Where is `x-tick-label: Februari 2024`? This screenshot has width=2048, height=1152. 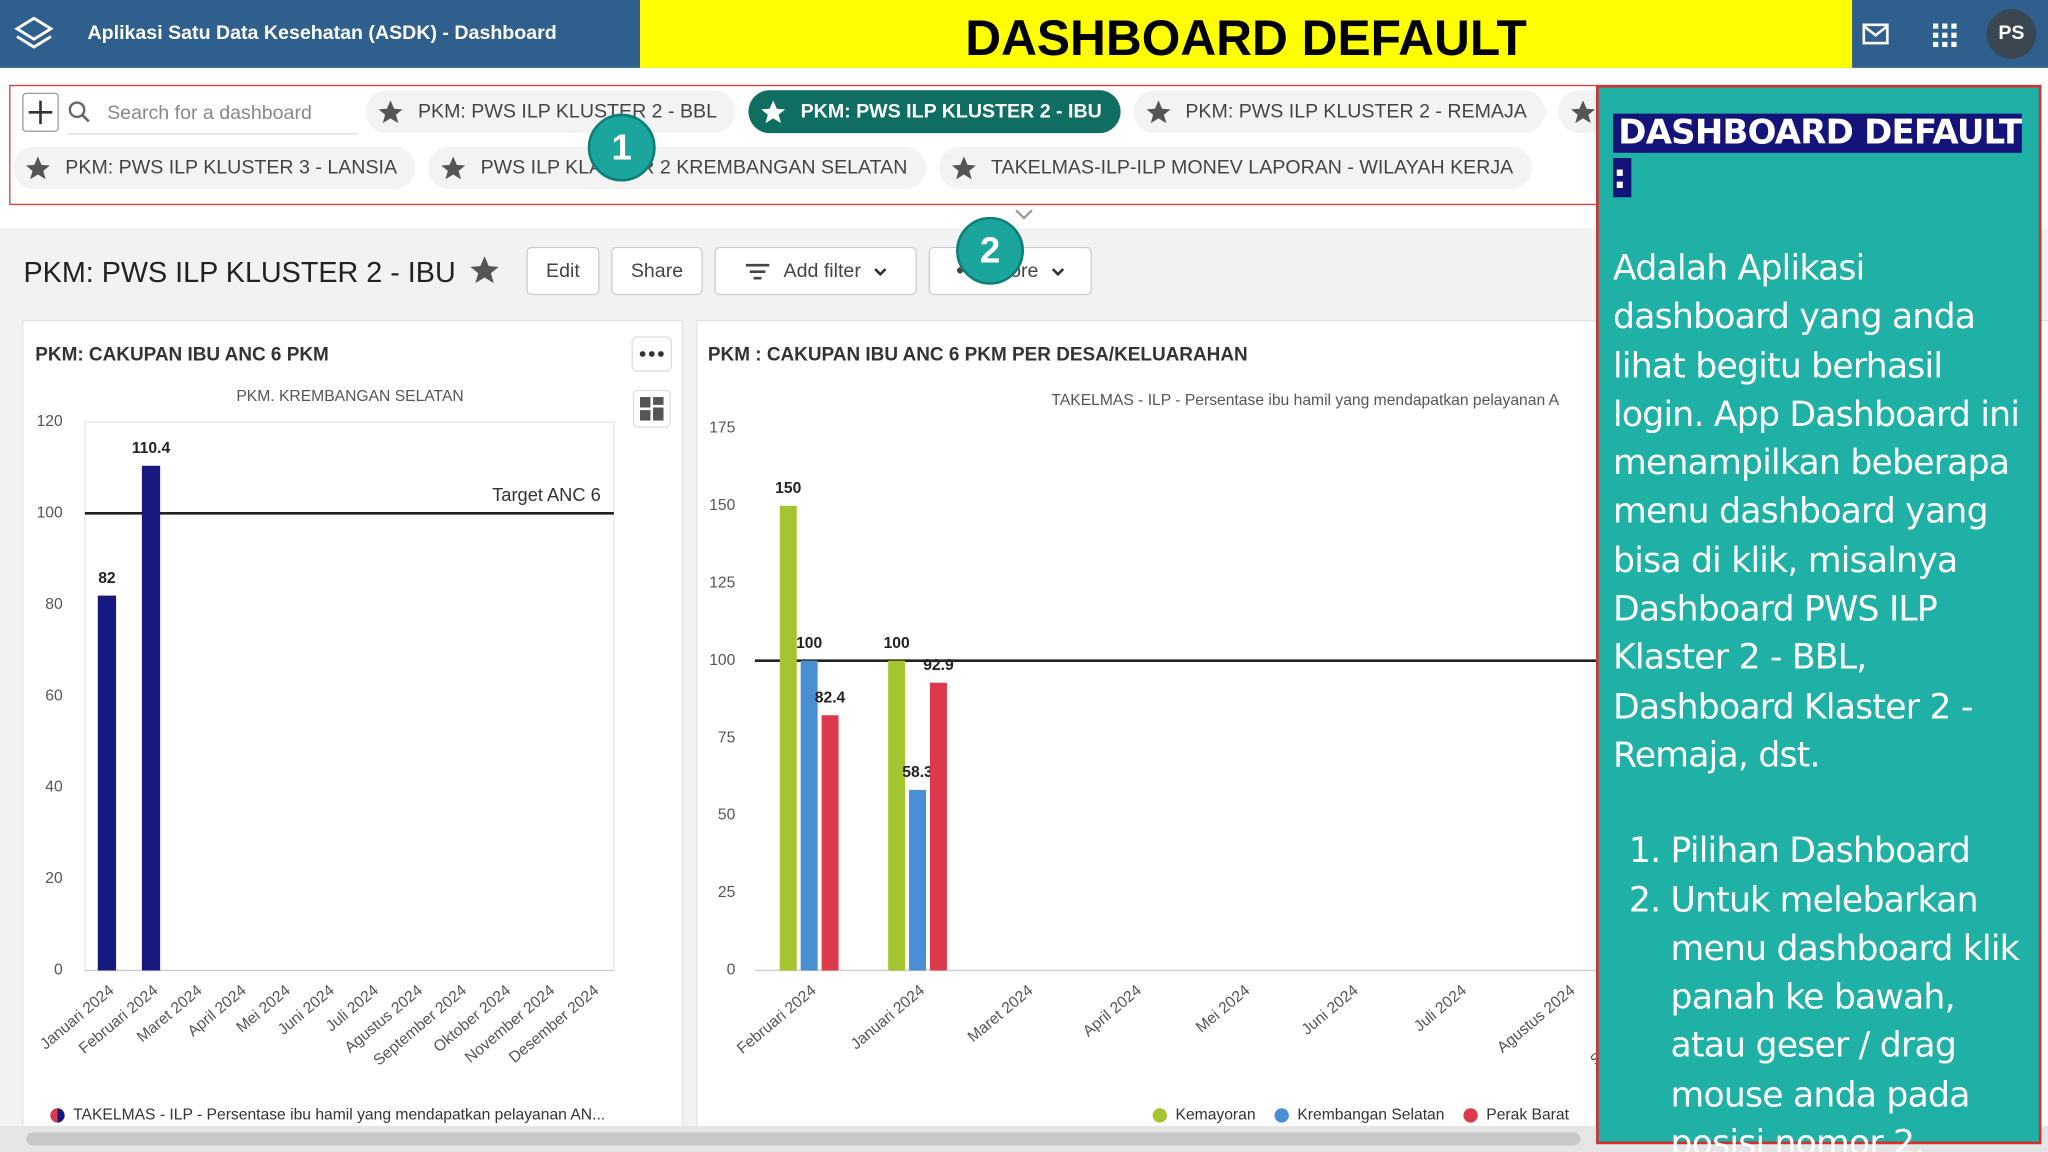
x-tick-label: Februari 2024 is located at coordinates (777, 1020).